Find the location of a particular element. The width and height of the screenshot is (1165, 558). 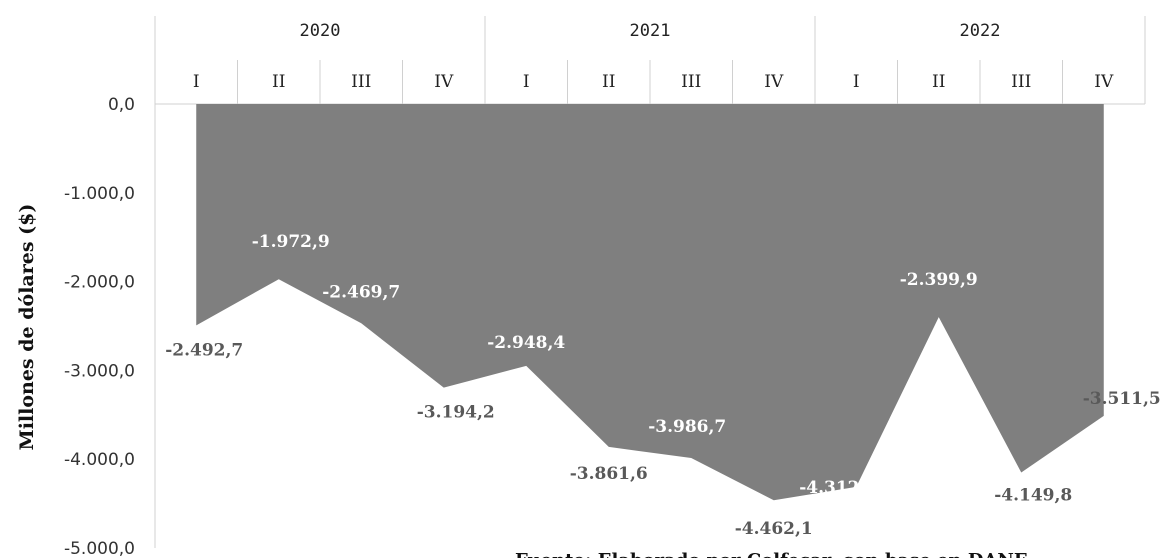

data-label: -2.469,7 is located at coordinates (361, 292).